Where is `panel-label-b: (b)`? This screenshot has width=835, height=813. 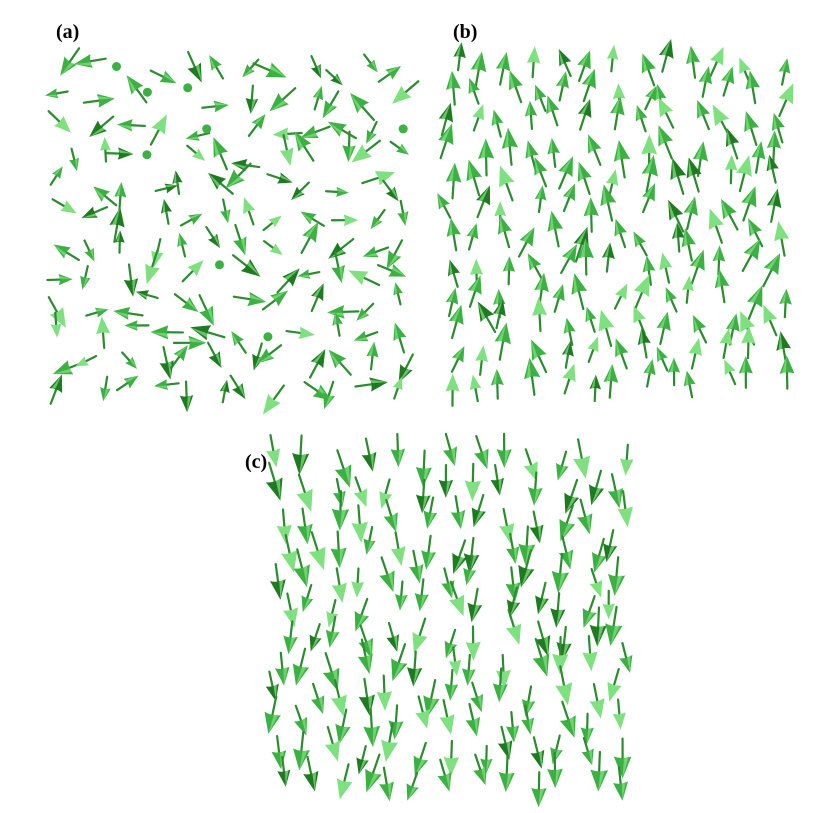 panel-label-b: (b) is located at coordinates (465, 32).